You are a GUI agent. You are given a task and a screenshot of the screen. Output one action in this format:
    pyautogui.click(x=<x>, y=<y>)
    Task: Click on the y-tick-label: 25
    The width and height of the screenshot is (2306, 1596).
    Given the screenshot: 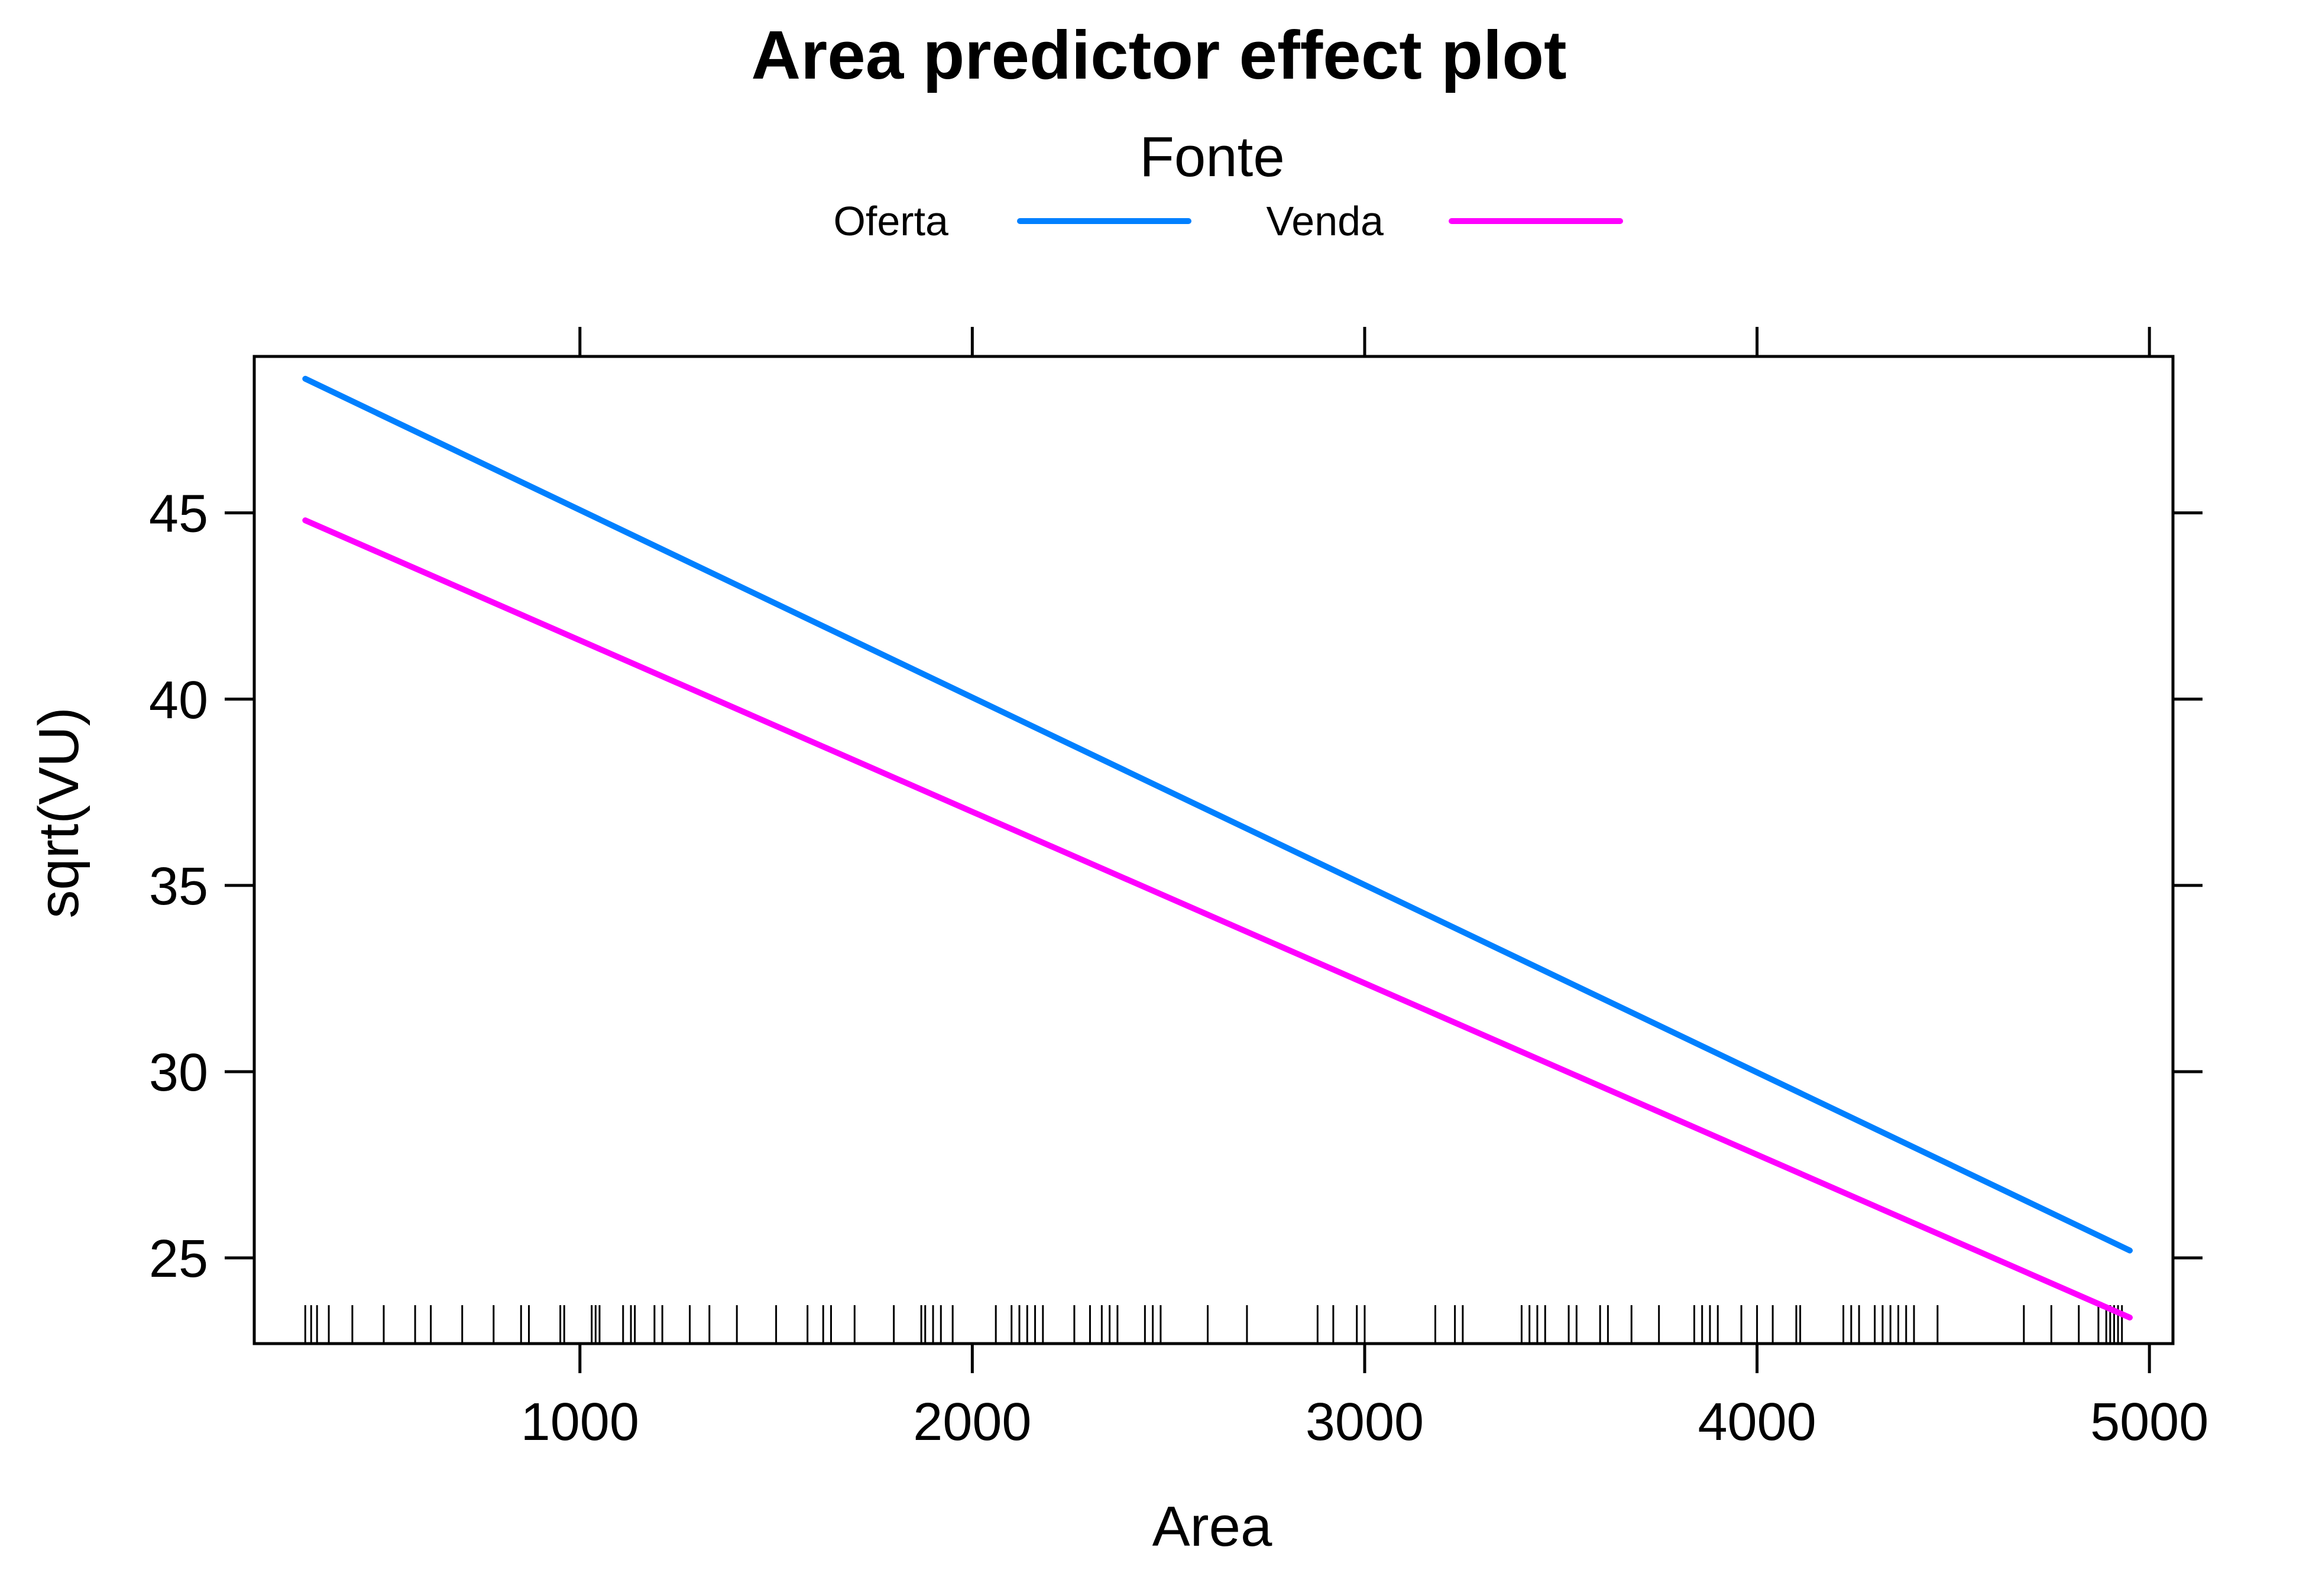 What is the action you would take?
    pyautogui.click(x=178, y=1259)
    